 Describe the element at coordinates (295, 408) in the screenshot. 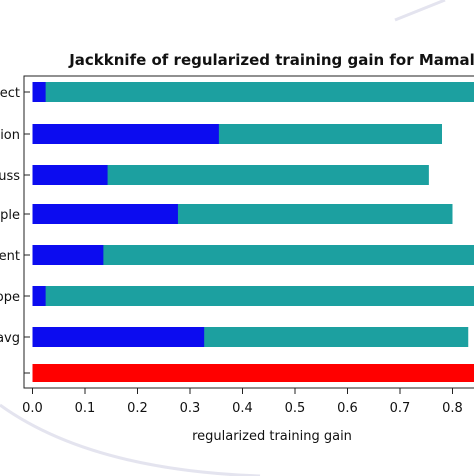

I see `x-tick-label-5: 0.5` at that location.